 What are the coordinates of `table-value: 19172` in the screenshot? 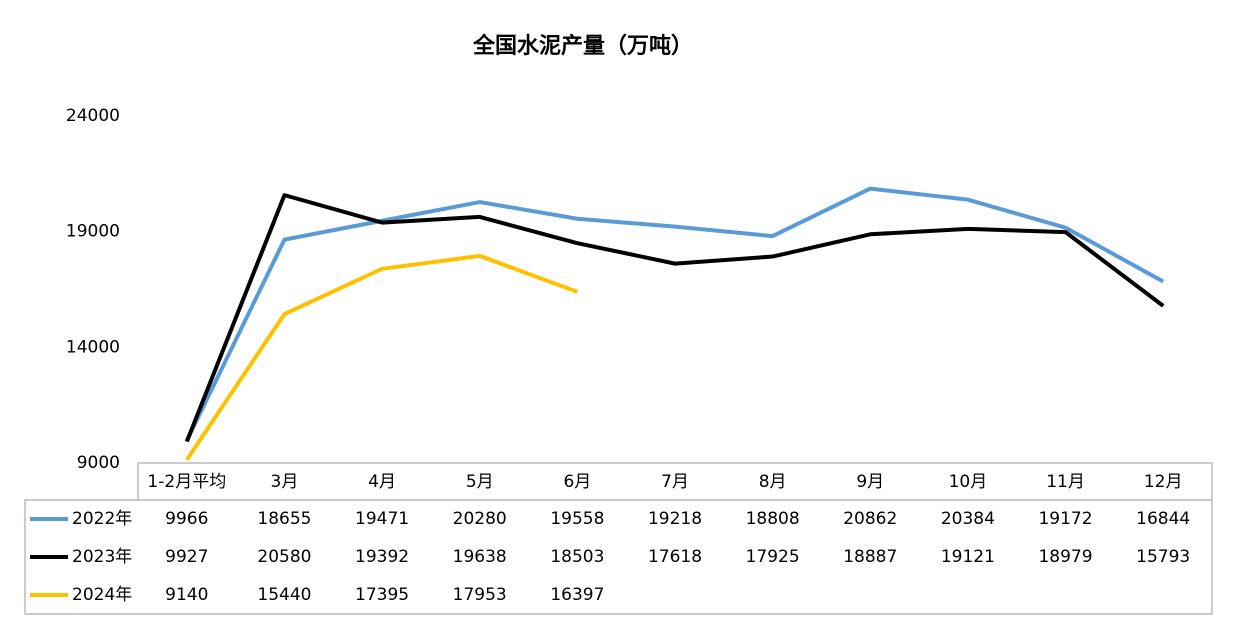 It's located at (1065, 519).